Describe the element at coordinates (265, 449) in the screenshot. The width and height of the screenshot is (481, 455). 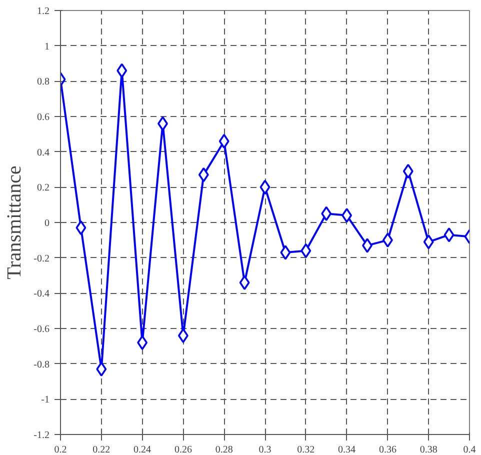
I see `x-tick-label: 0.3` at that location.